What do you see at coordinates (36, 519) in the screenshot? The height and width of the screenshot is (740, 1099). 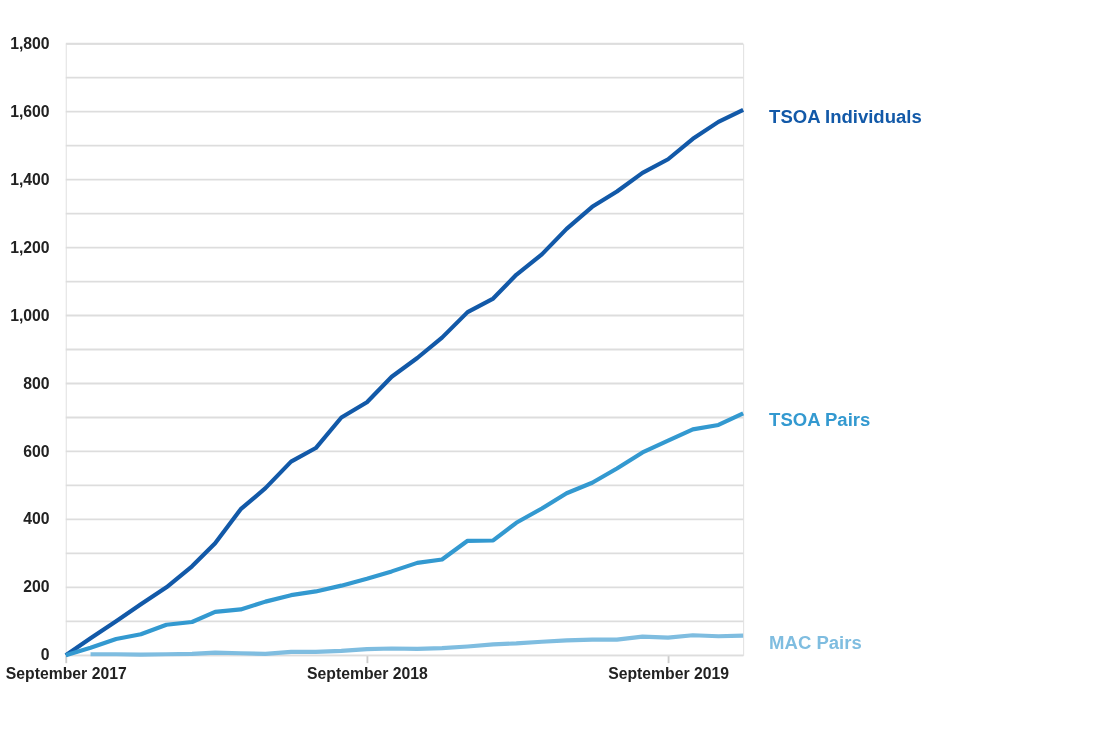 I see `y-tick-label: 400` at bounding box center [36, 519].